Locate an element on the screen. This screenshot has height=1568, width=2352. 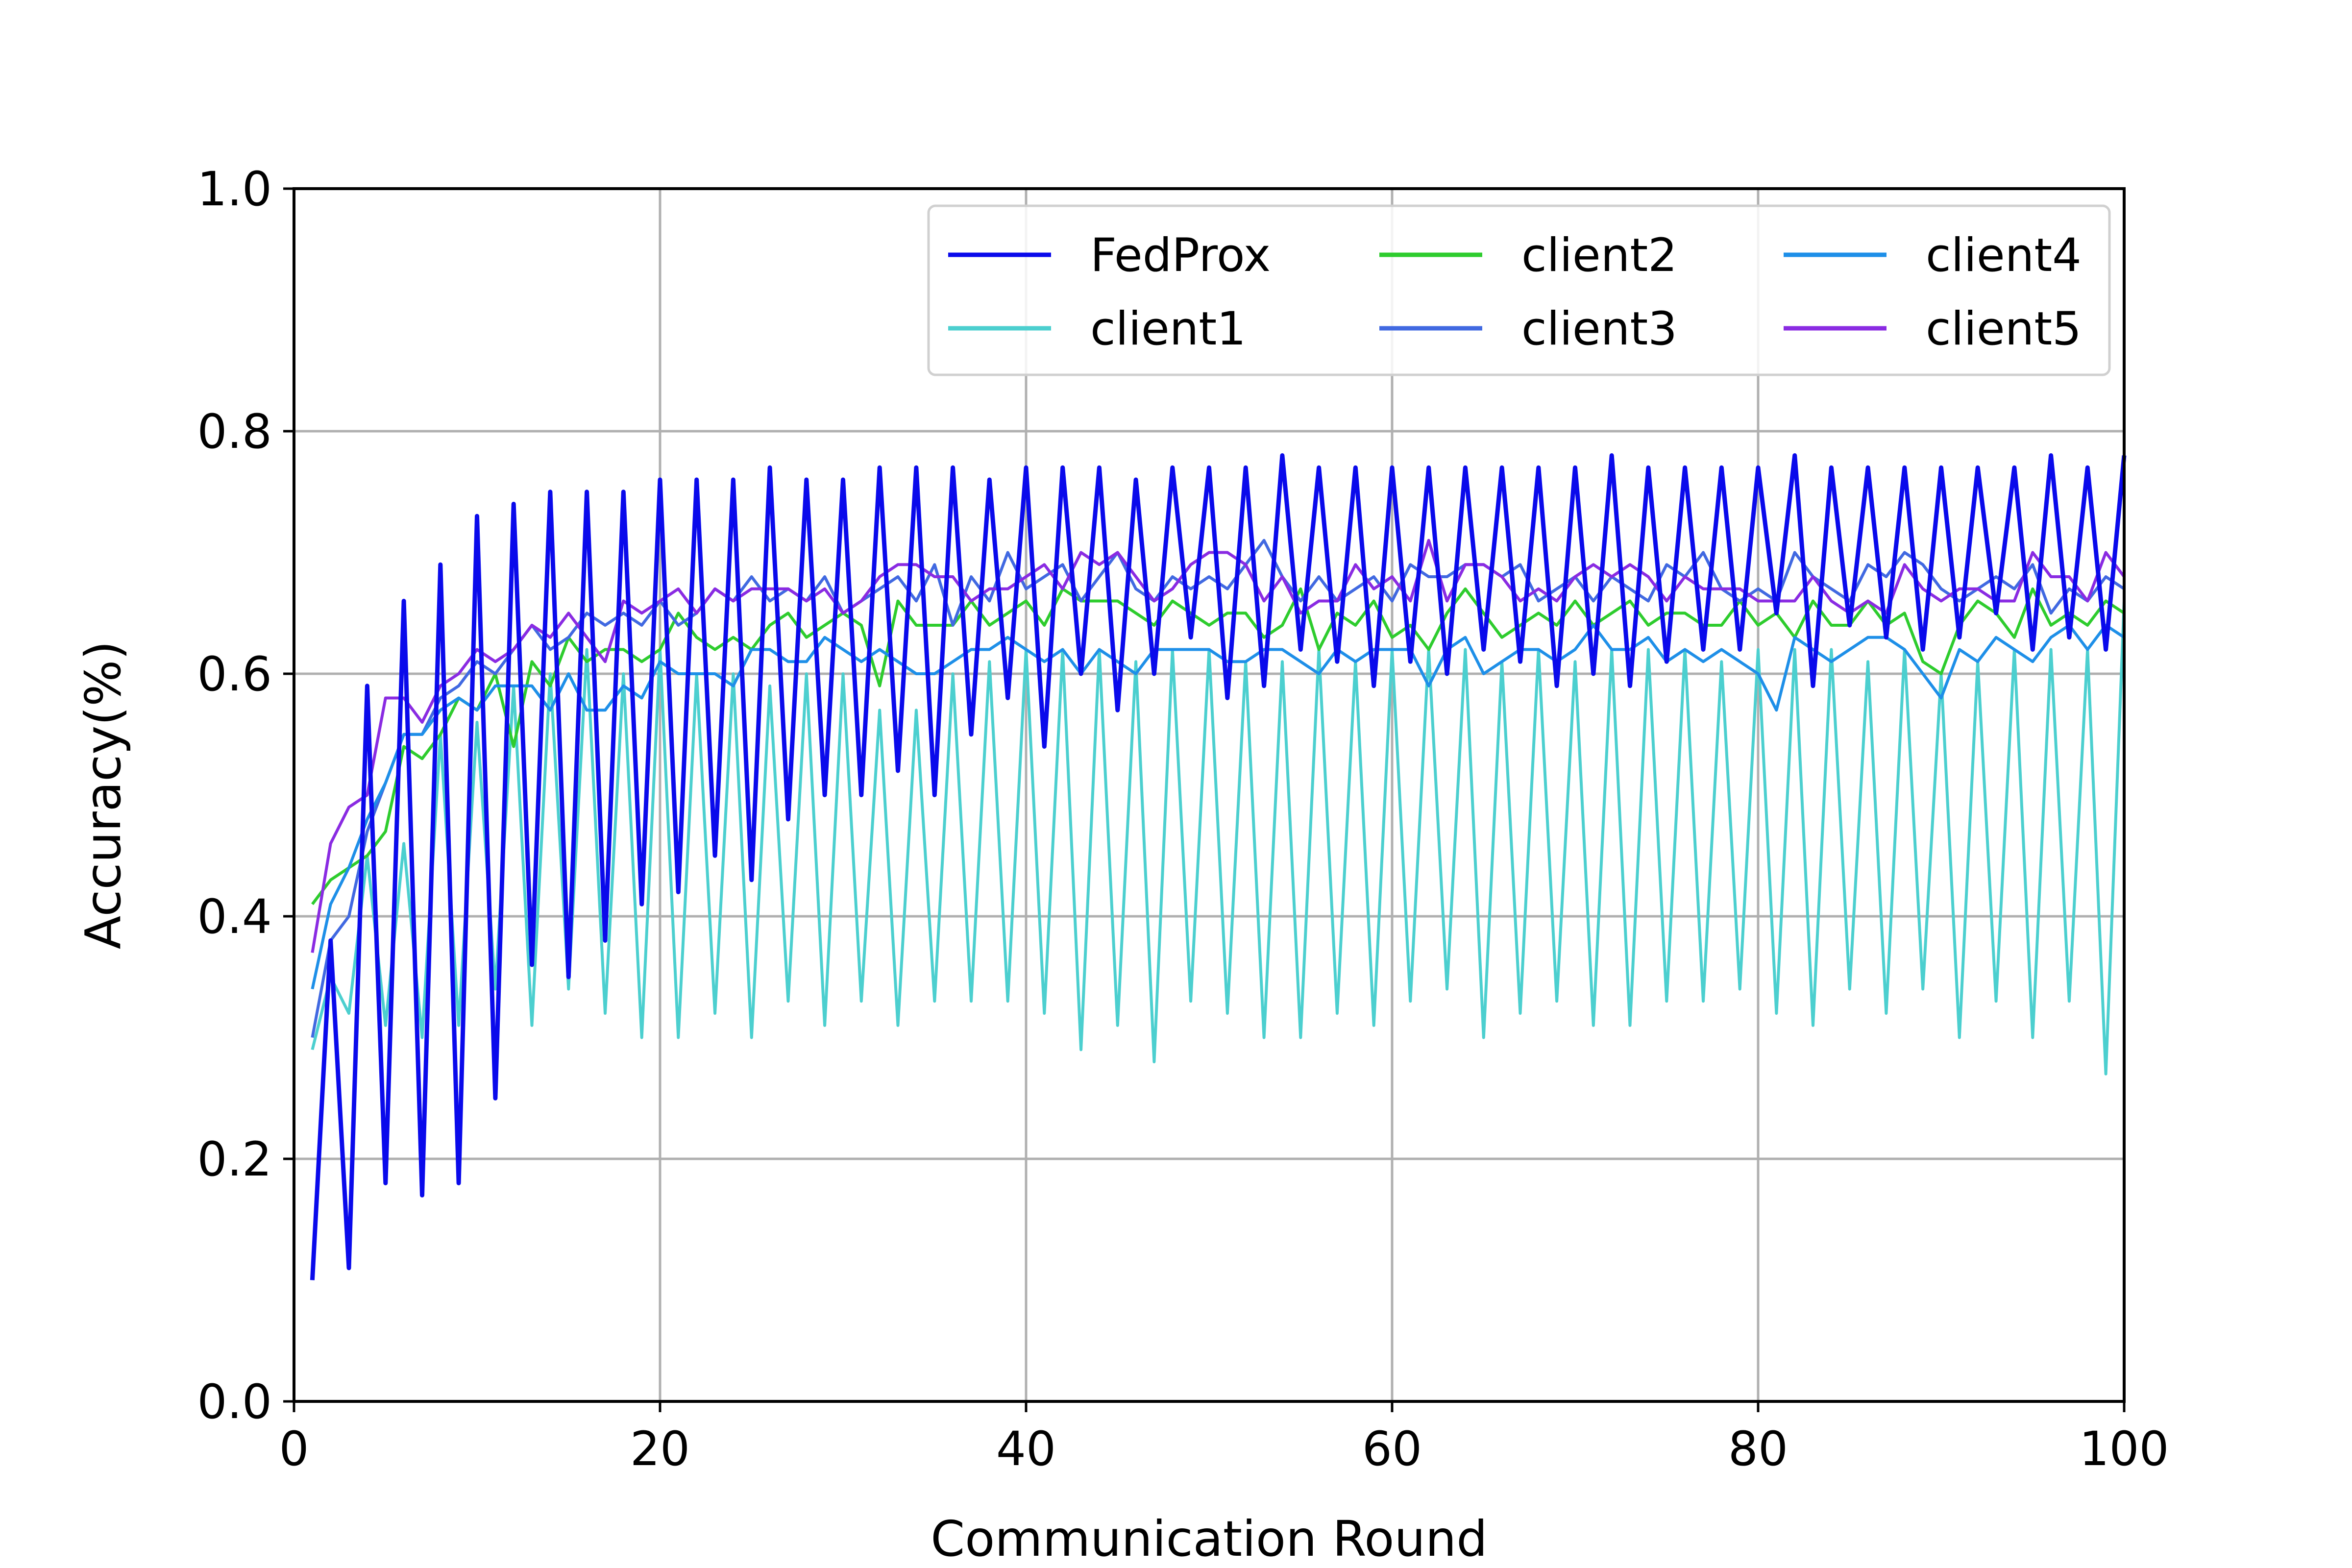
y-tick-label: 0.8 is located at coordinates (234, 431).